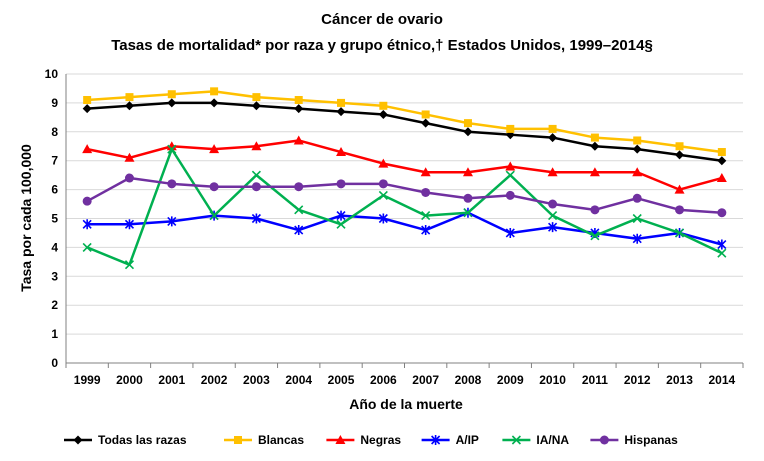 The height and width of the screenshot is (461, 764). I want to click on data-point-a-ip-2010, so click(553, 227).